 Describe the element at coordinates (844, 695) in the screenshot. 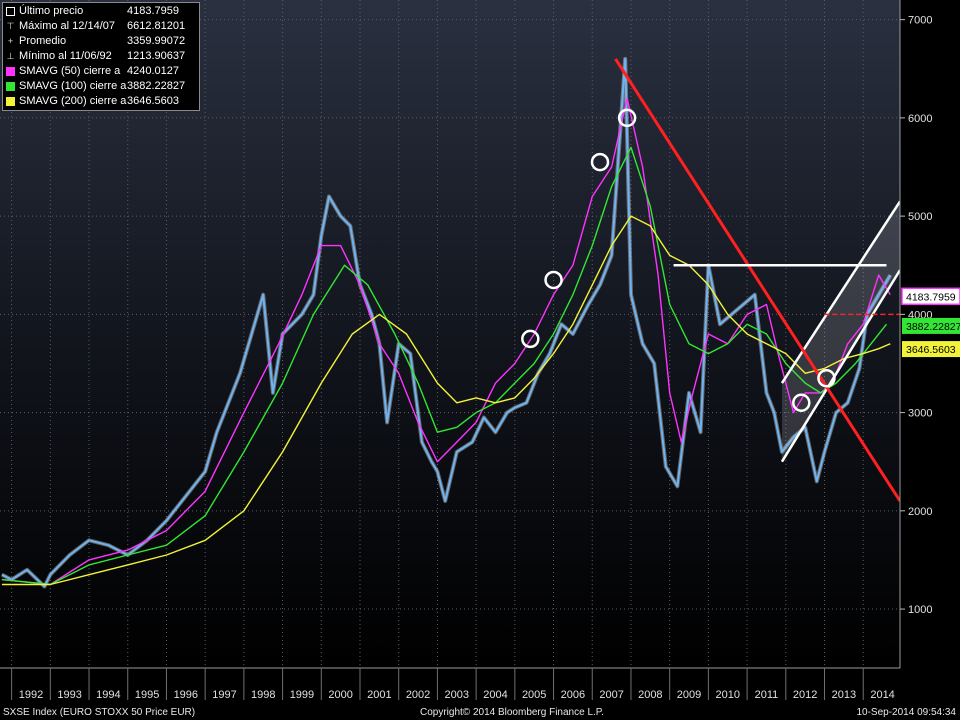

I see `x-tick-label: 2013` at that location.